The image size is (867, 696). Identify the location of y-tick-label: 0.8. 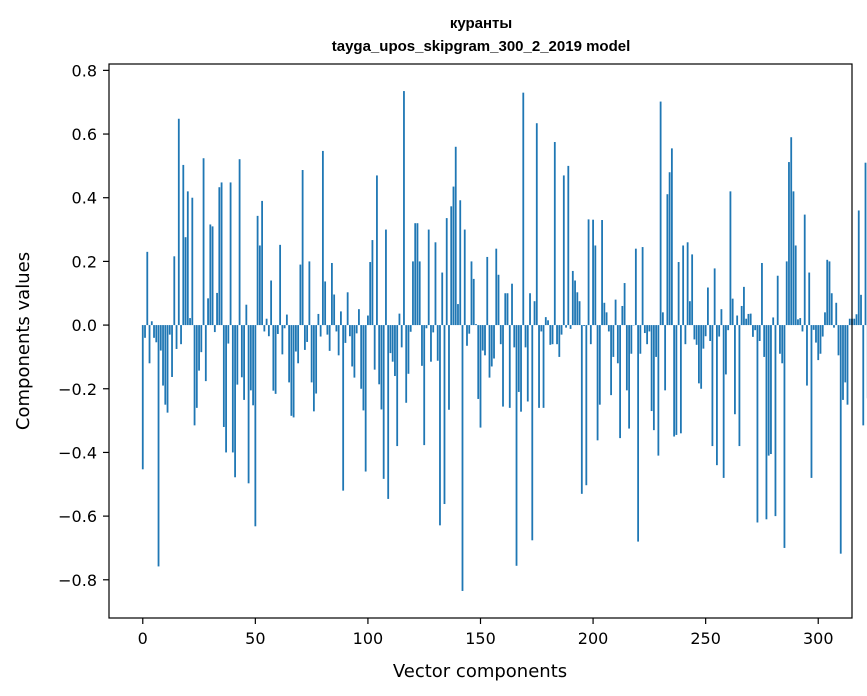
(84, 70).